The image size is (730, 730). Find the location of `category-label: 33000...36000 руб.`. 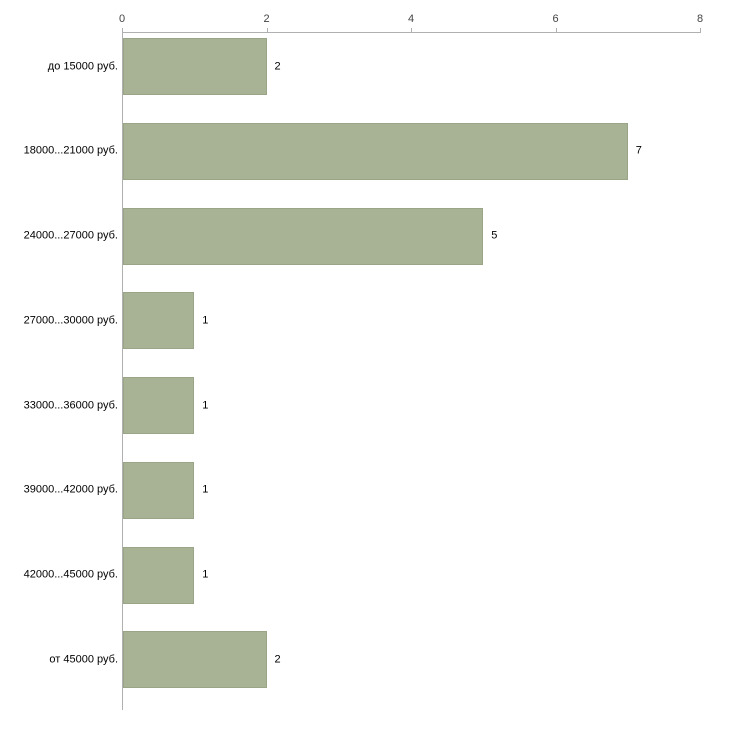

category-label: 33000...36000 руб. is located at coordinates (70, 405).